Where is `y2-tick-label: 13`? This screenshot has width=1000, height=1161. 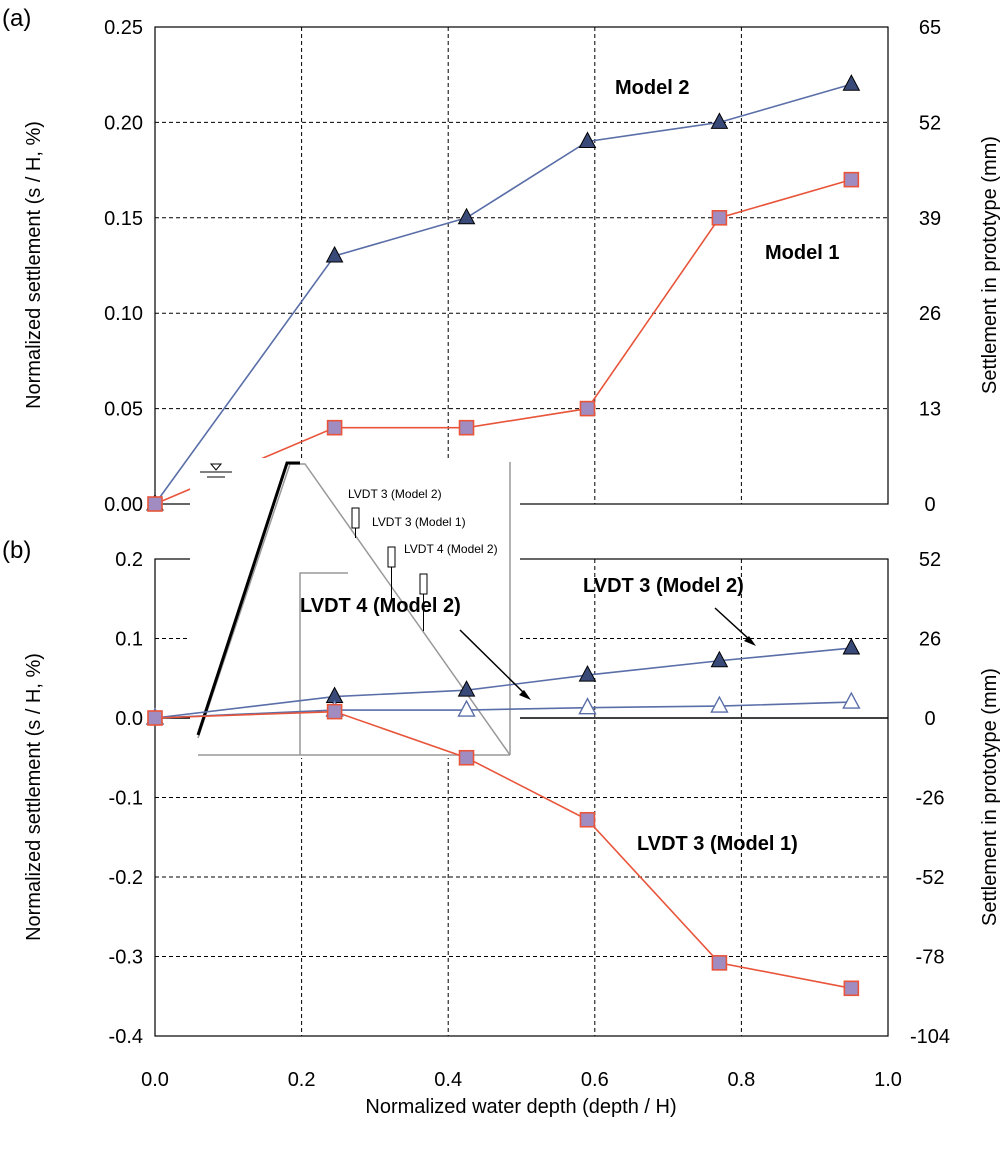
y2-tick-label: 13 is located at coordinates (930, 410).